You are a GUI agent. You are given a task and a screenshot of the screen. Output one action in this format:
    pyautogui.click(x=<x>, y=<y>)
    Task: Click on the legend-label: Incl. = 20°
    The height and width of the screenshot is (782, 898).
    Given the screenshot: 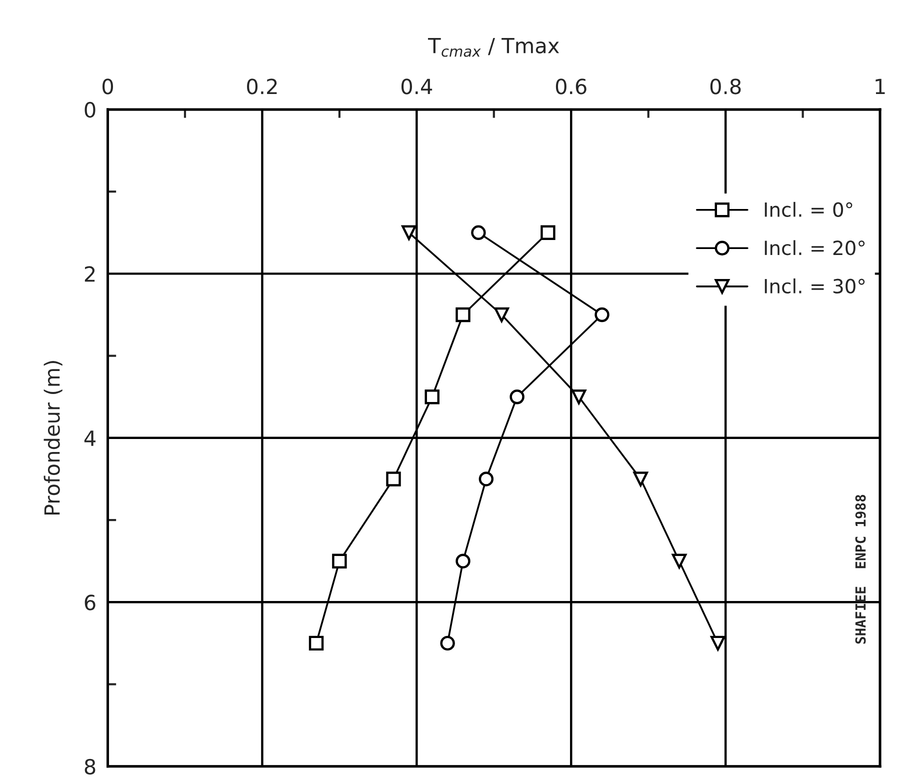 What is the action you would take?
    pyautogui.click(x=814, y=248)
    